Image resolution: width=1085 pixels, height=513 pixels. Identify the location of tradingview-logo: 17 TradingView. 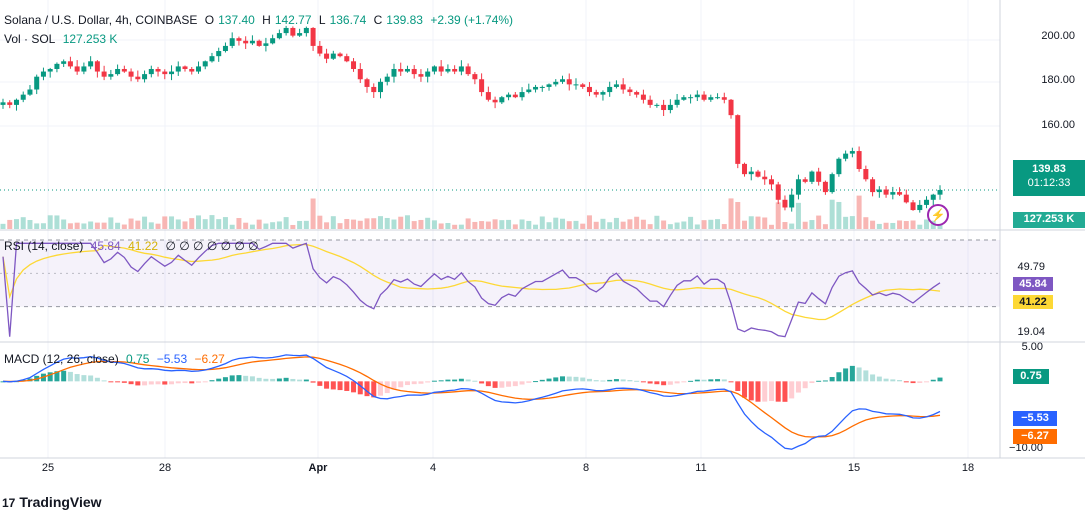
(52, 502).